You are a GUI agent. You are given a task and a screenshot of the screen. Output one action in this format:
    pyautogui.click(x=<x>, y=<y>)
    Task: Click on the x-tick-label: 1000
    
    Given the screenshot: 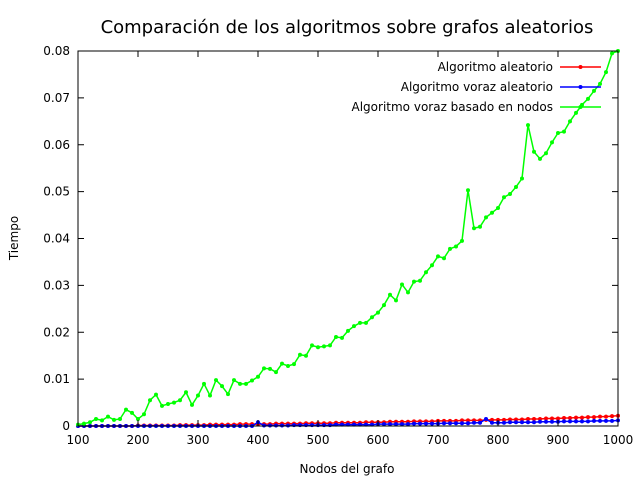 What is the action you would take?
    pyautogui.click(x=618, y=440)
    